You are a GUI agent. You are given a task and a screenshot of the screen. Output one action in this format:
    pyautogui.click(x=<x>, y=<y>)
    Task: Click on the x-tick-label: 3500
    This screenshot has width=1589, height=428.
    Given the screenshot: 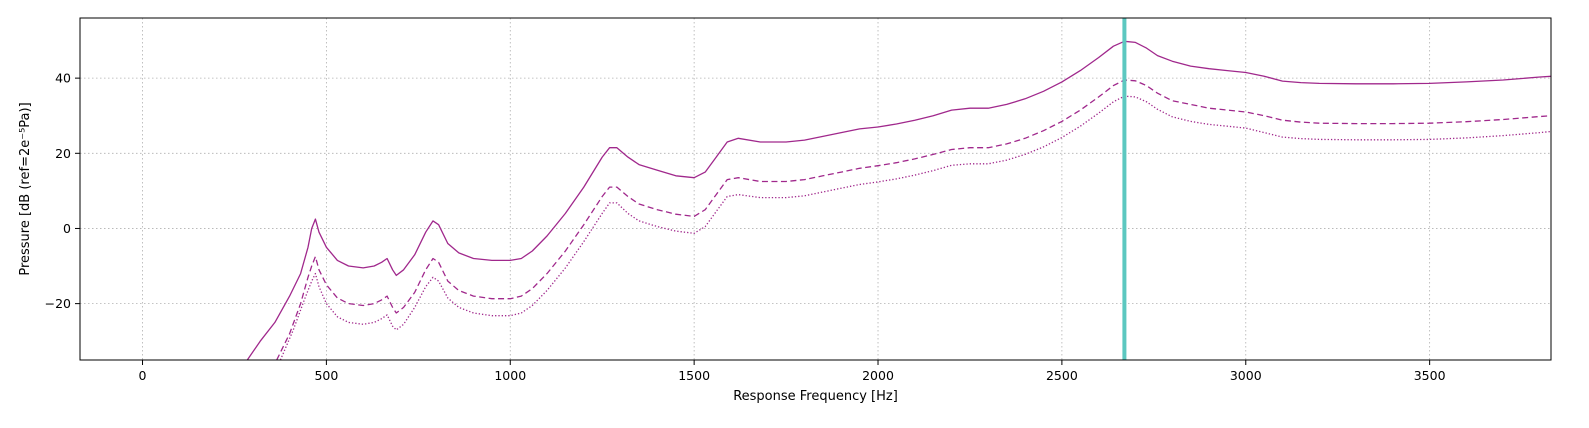 What is the action you would take?
    pyautogui.click(x=1430, y=375)
    